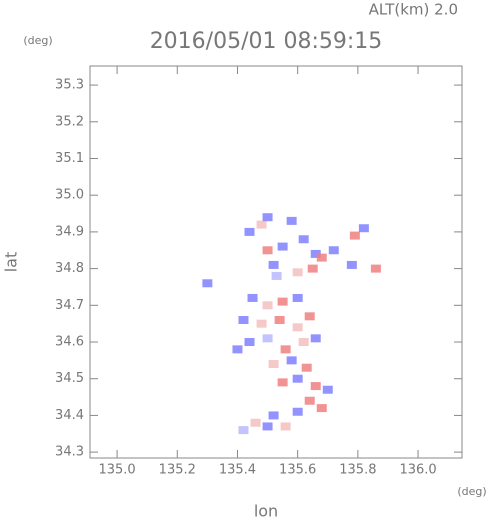  What do you see at coordinates (297, 470) in the screenshot?
I see `x-tick-label: 135.6` at bounding box center [297, 470].